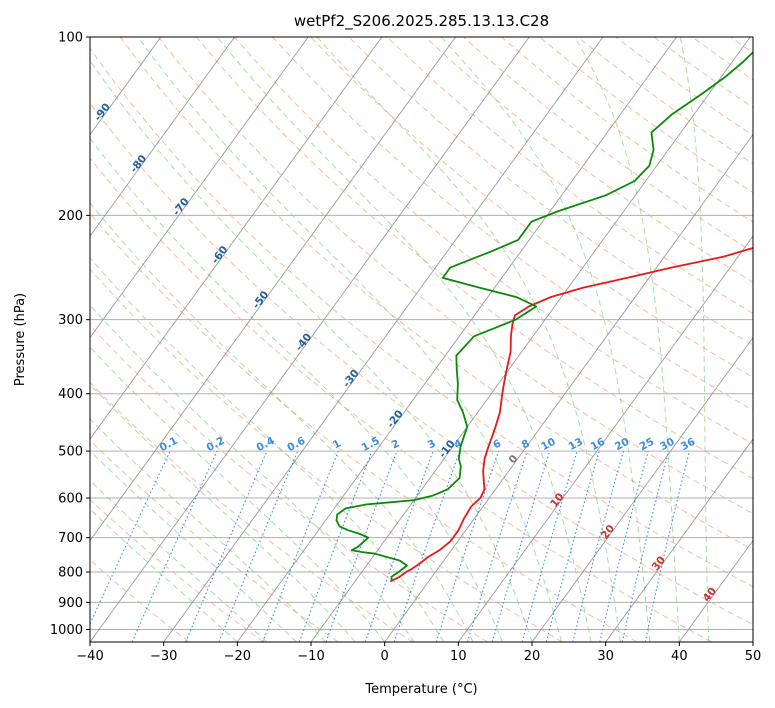  What do you see at coordinates (421, 21) in the screenshot?
I see `chart-title: wetPf2_S206.2025.285.13.13.C28` at bounding box center [421, 21].